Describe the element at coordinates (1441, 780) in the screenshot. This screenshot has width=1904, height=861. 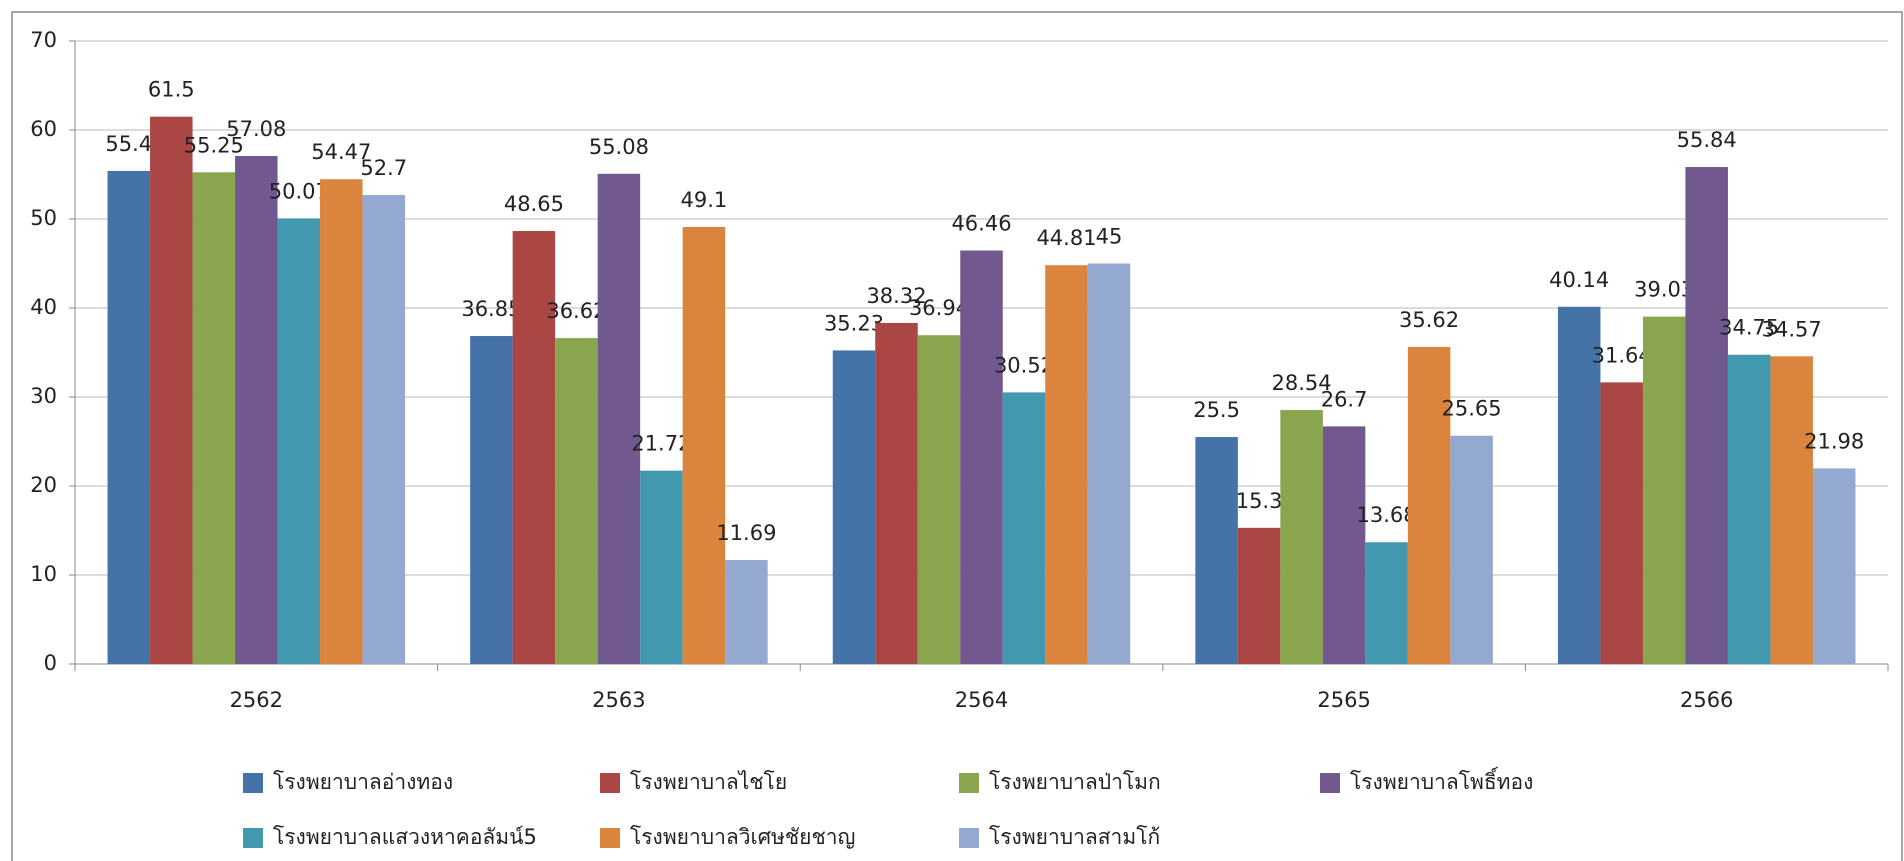
I see `legend-label: โรงพยาบาลโพธิ์ทอง` at that location.